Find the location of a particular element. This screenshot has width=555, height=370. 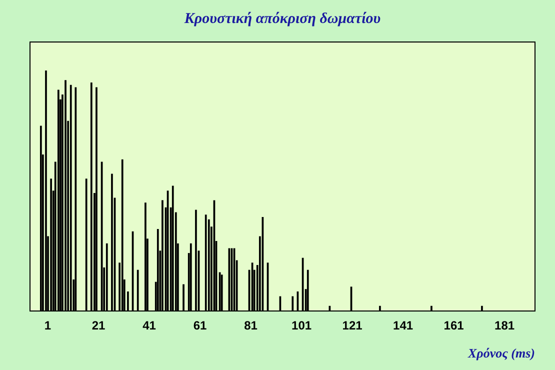

x-tick-label: 21 is located at coordinates (99, 325).